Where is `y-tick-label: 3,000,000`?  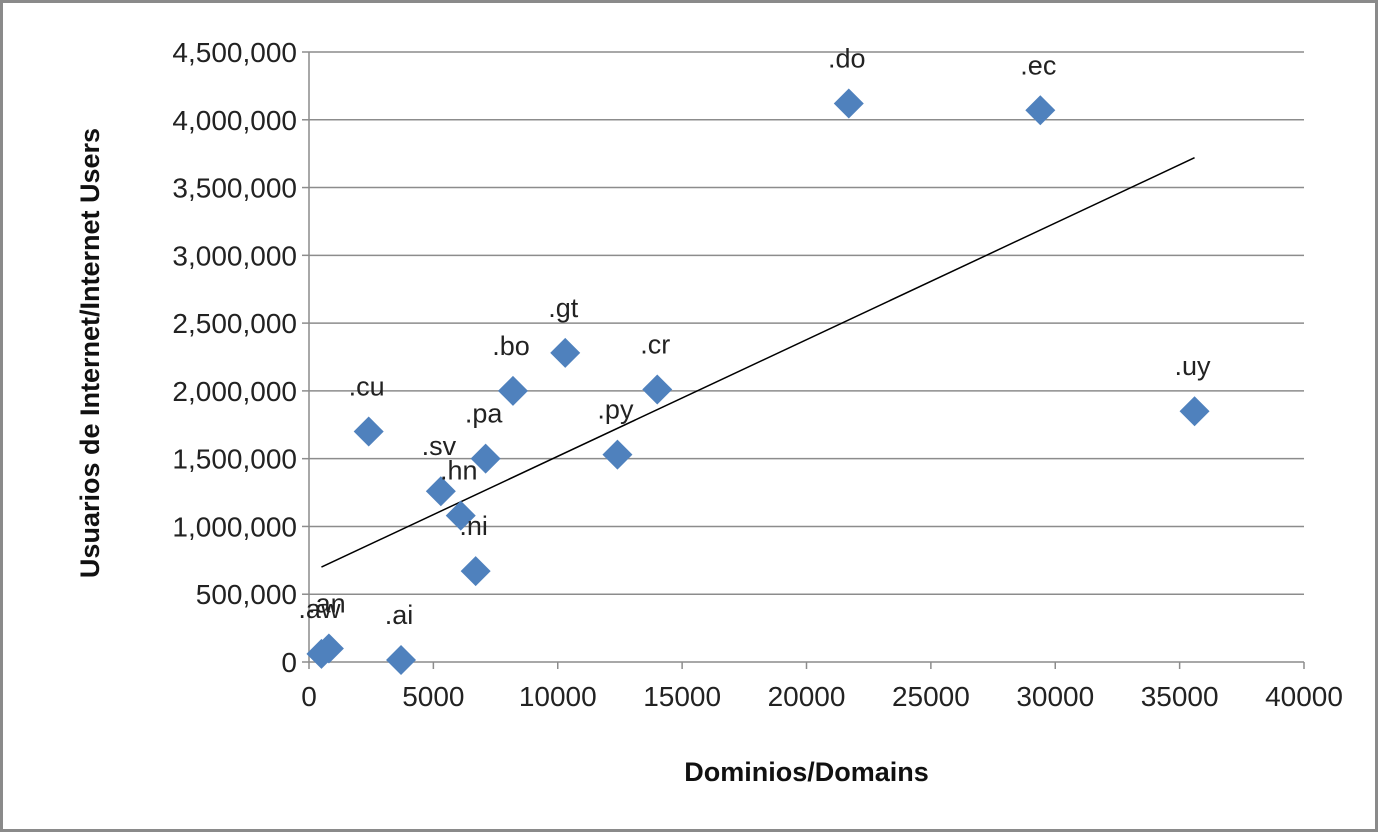
y-tick-label: 3,000,000 is located at coordinates (234, 255).